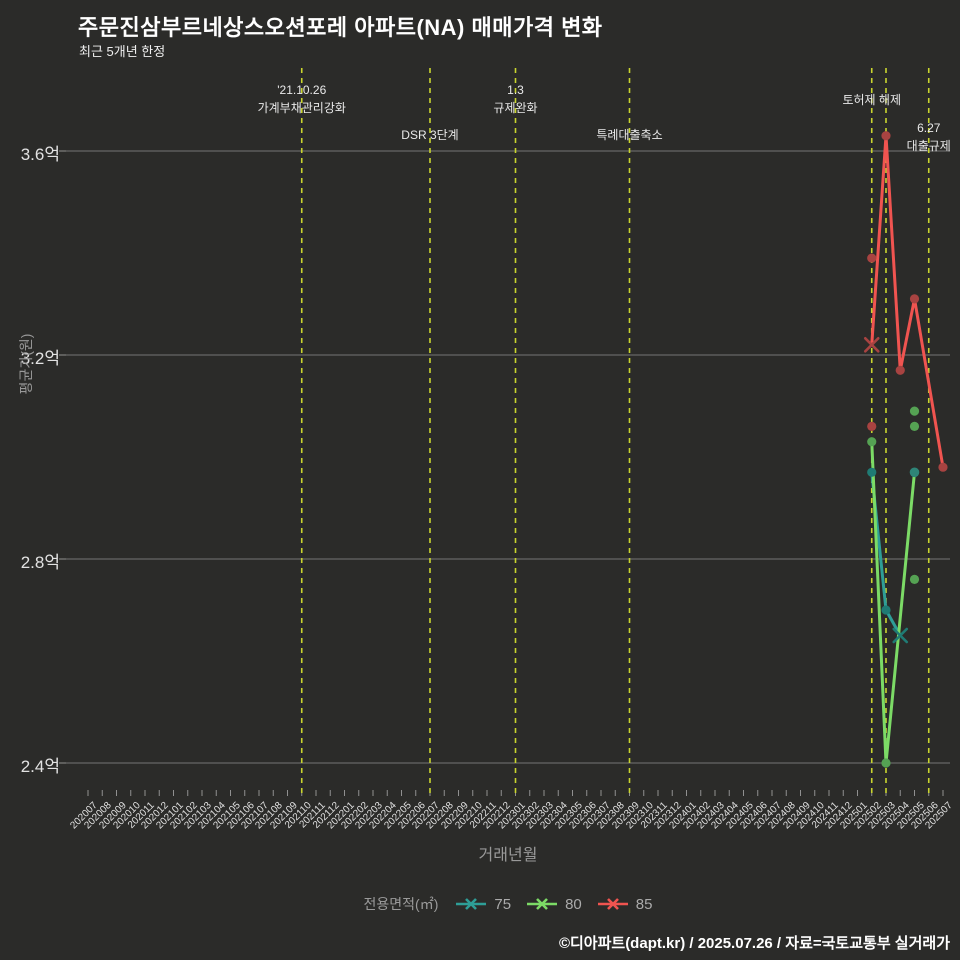  I want to click on legend-item-80: 80, so click(554, 904).